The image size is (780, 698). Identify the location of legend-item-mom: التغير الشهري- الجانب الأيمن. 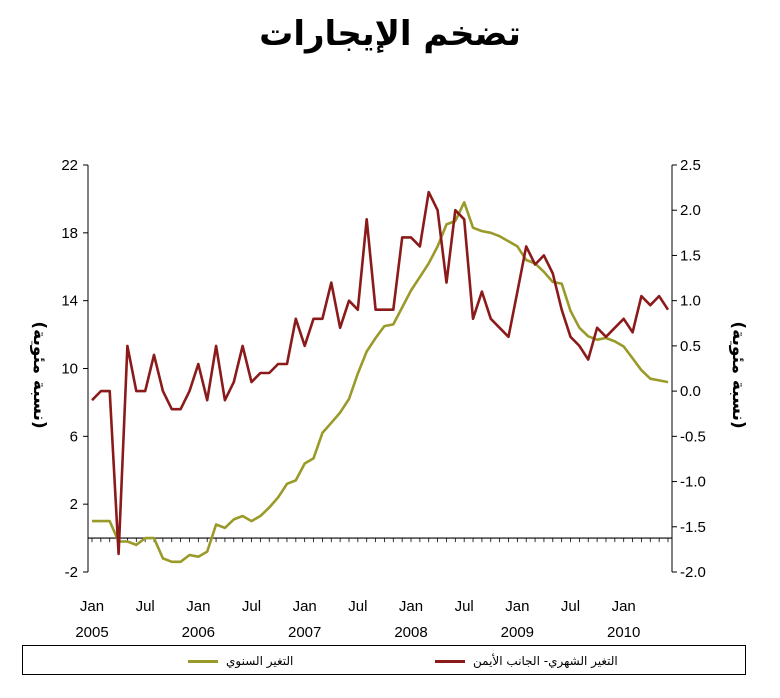
(526, 661).